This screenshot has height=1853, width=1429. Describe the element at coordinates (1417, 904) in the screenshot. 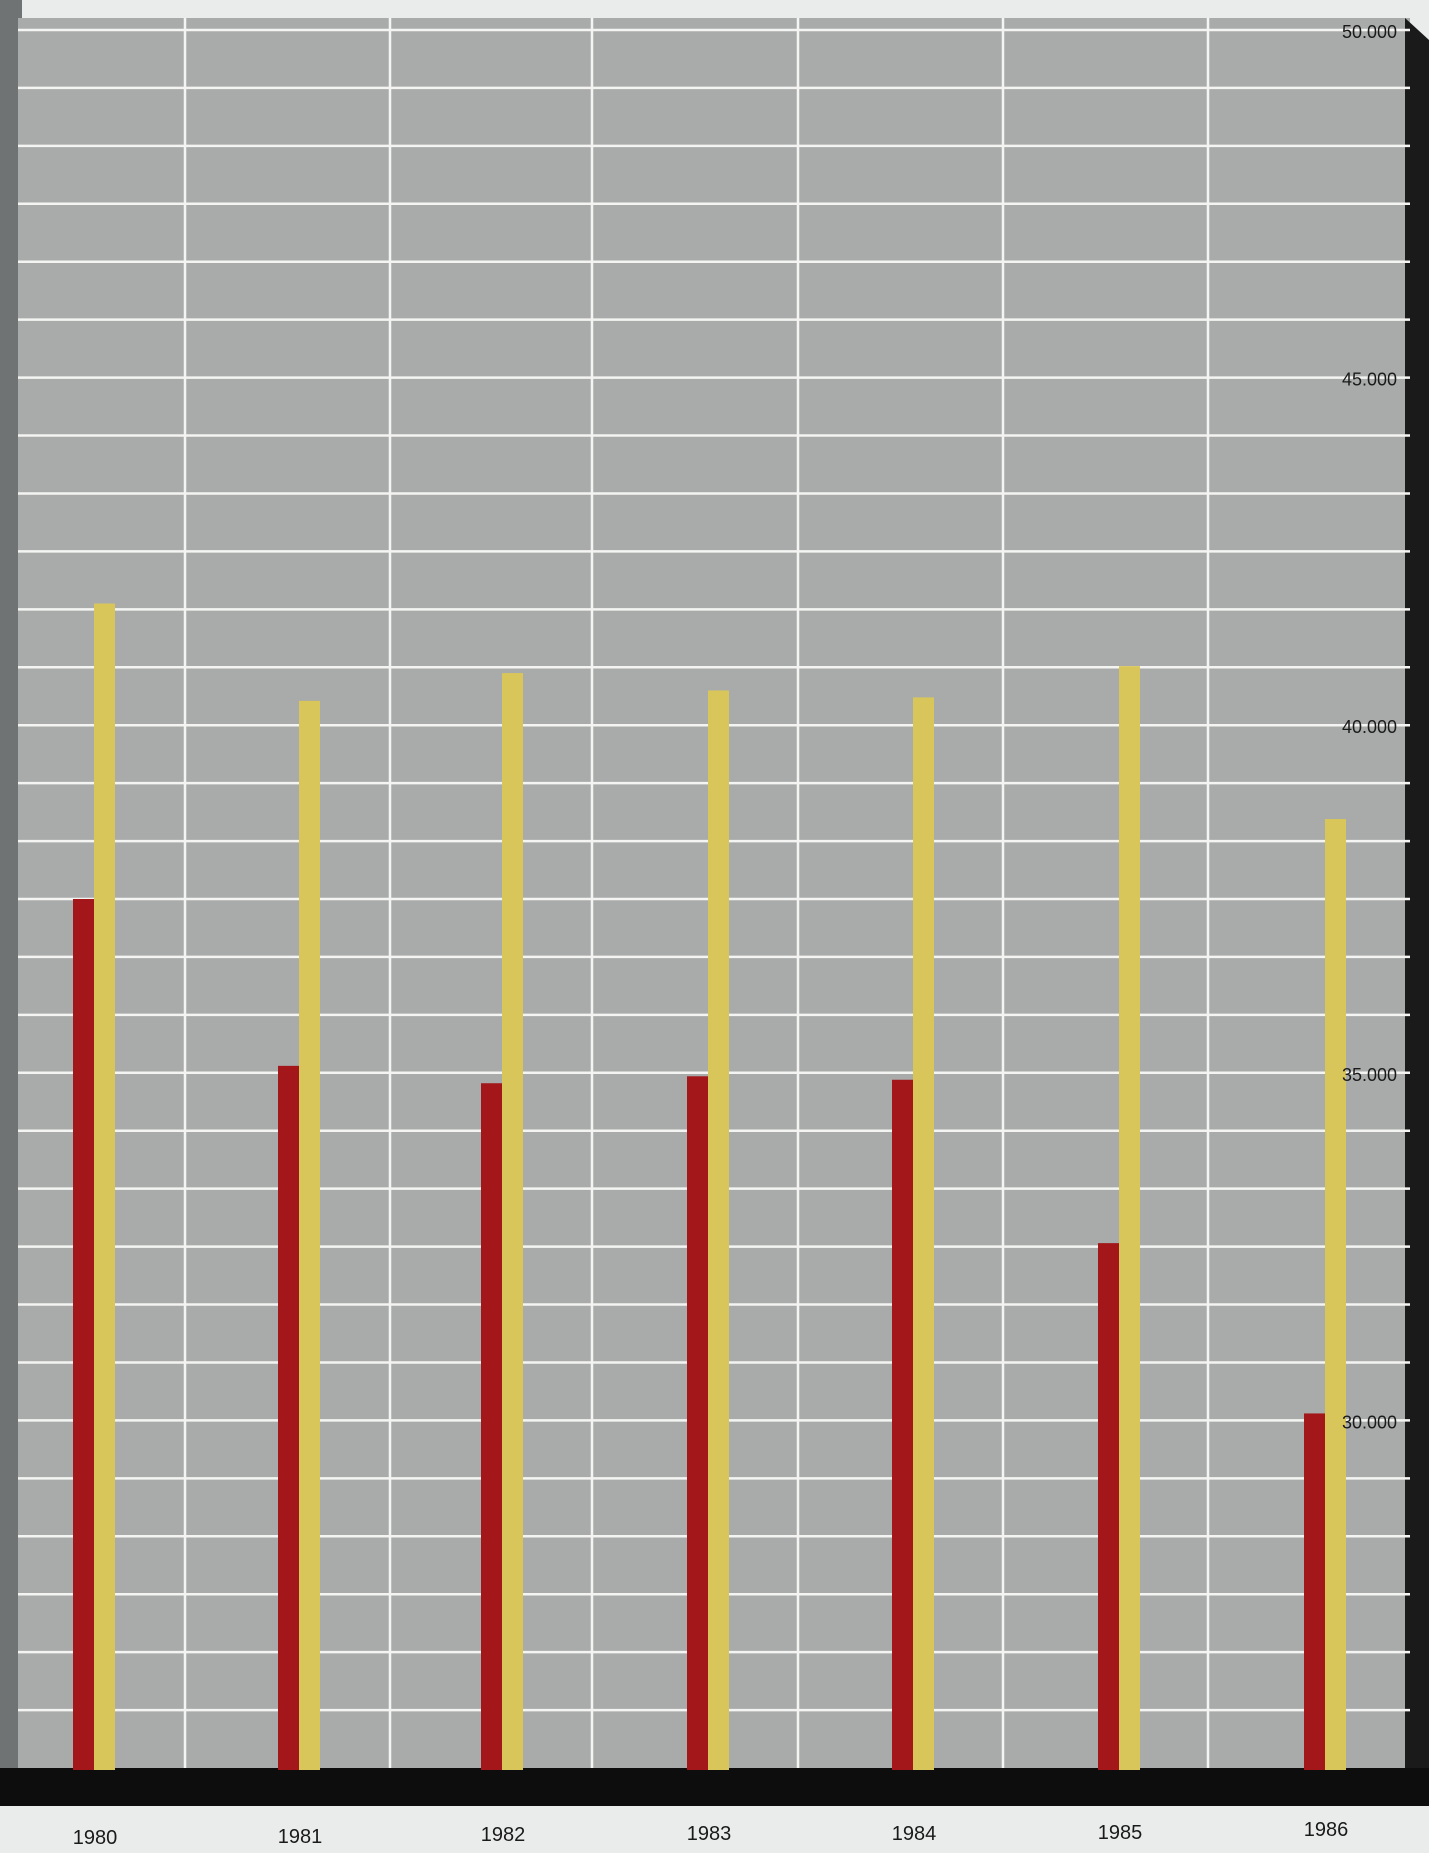

I see `right-page-edge` at that location.